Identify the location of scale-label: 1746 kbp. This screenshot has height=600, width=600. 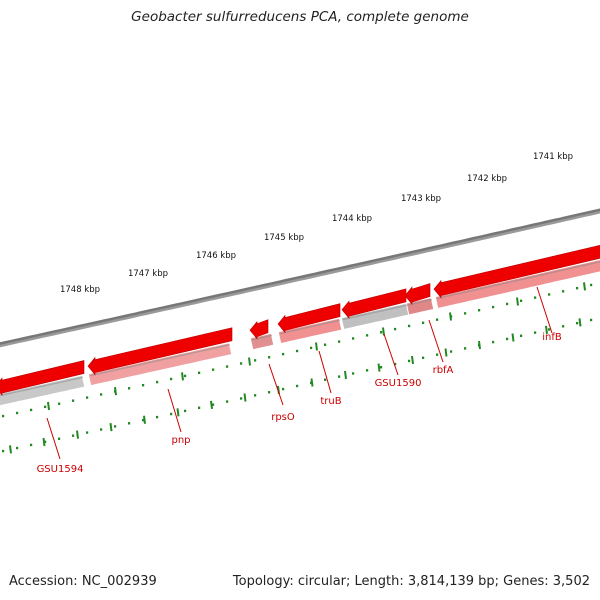
(216, 256).